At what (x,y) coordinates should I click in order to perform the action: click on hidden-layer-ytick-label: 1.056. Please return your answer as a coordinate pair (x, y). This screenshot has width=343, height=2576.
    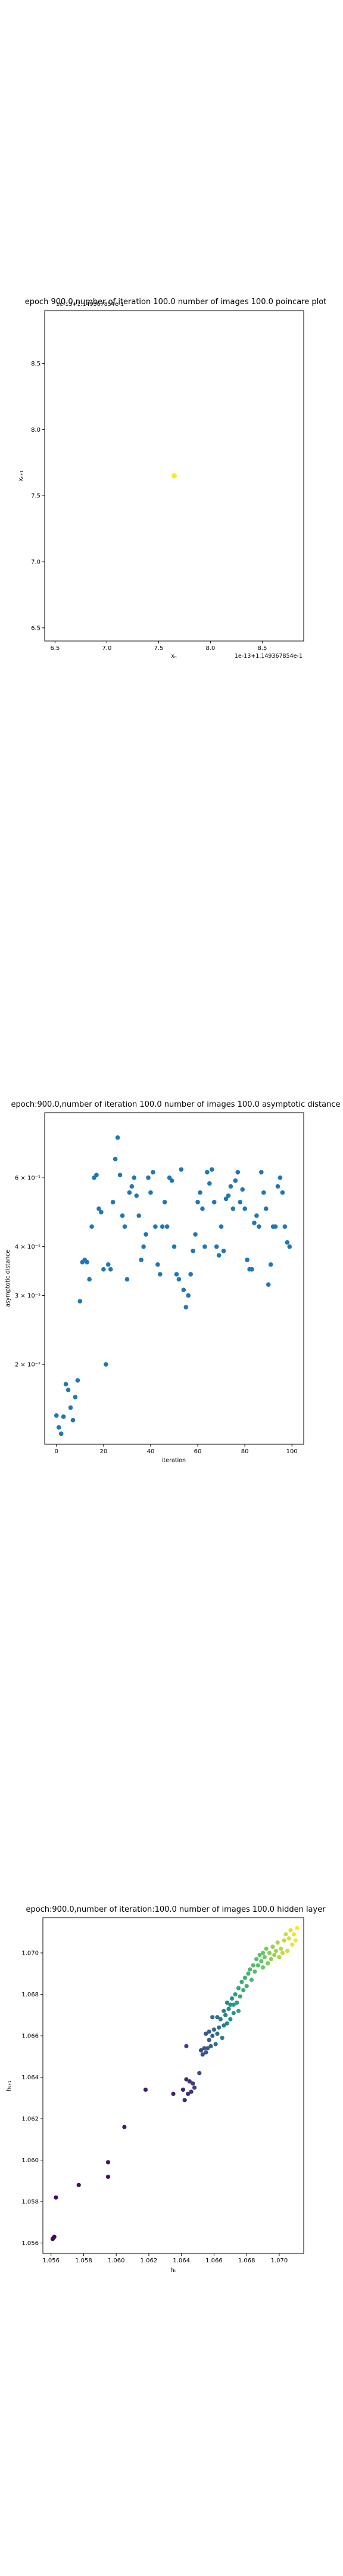
    Looking at the image, I should click on (30, 2243).